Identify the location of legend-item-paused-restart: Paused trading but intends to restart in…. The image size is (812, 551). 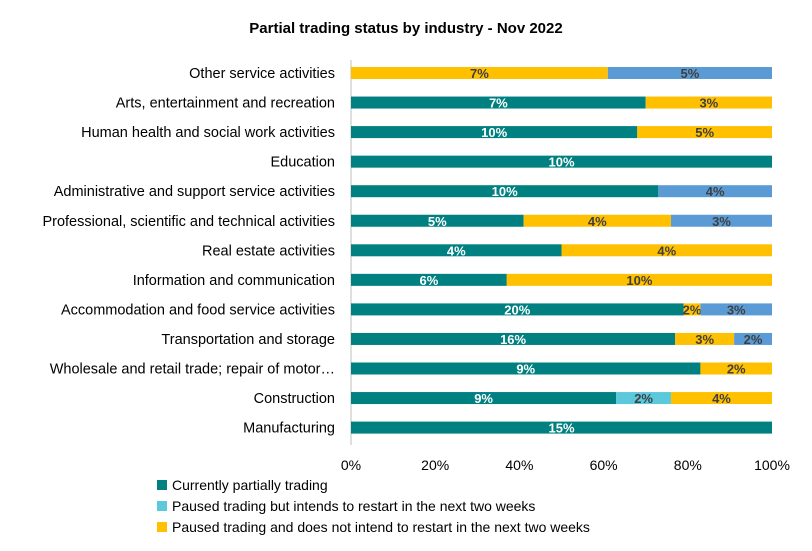
(373, 505).